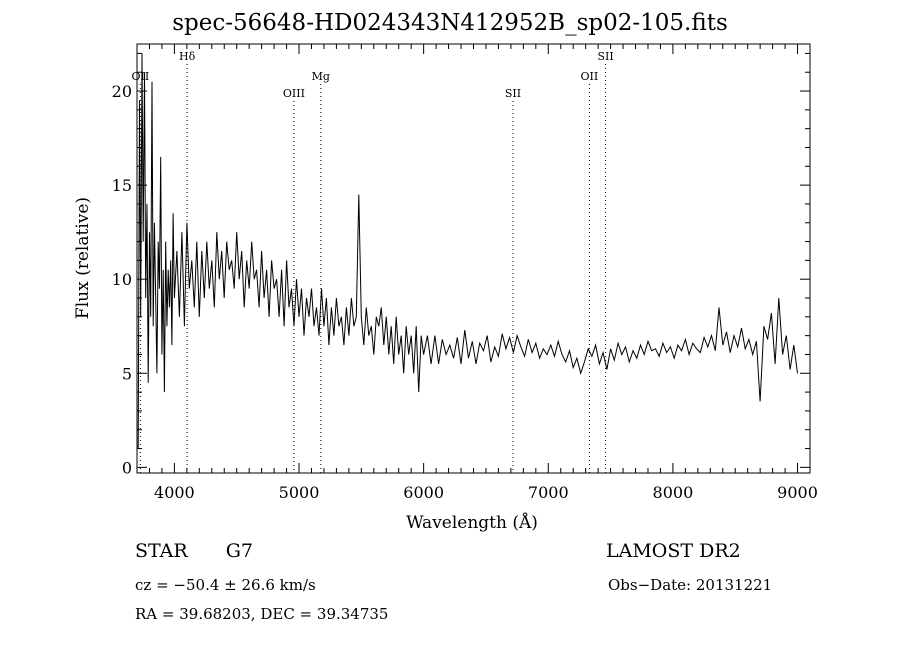  What do you see at coordinates (472, 522) in the screenshot?
I see `x-axis-label: Wavelength (Å)` at bounding box center [472, 522].